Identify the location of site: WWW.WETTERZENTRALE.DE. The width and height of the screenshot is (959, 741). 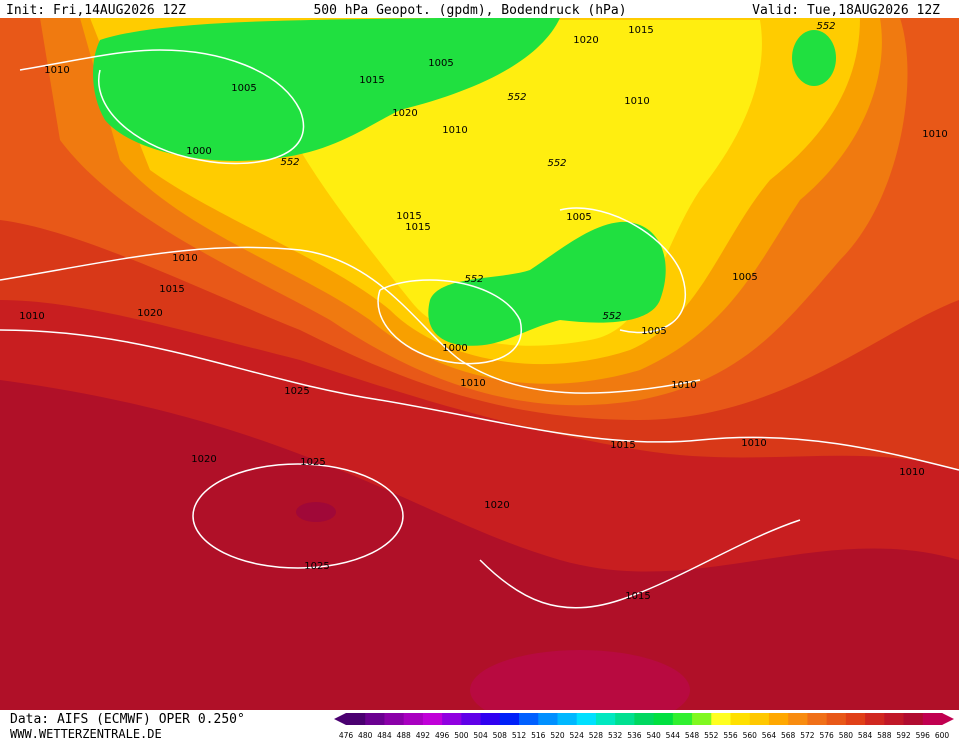
(86, 734).